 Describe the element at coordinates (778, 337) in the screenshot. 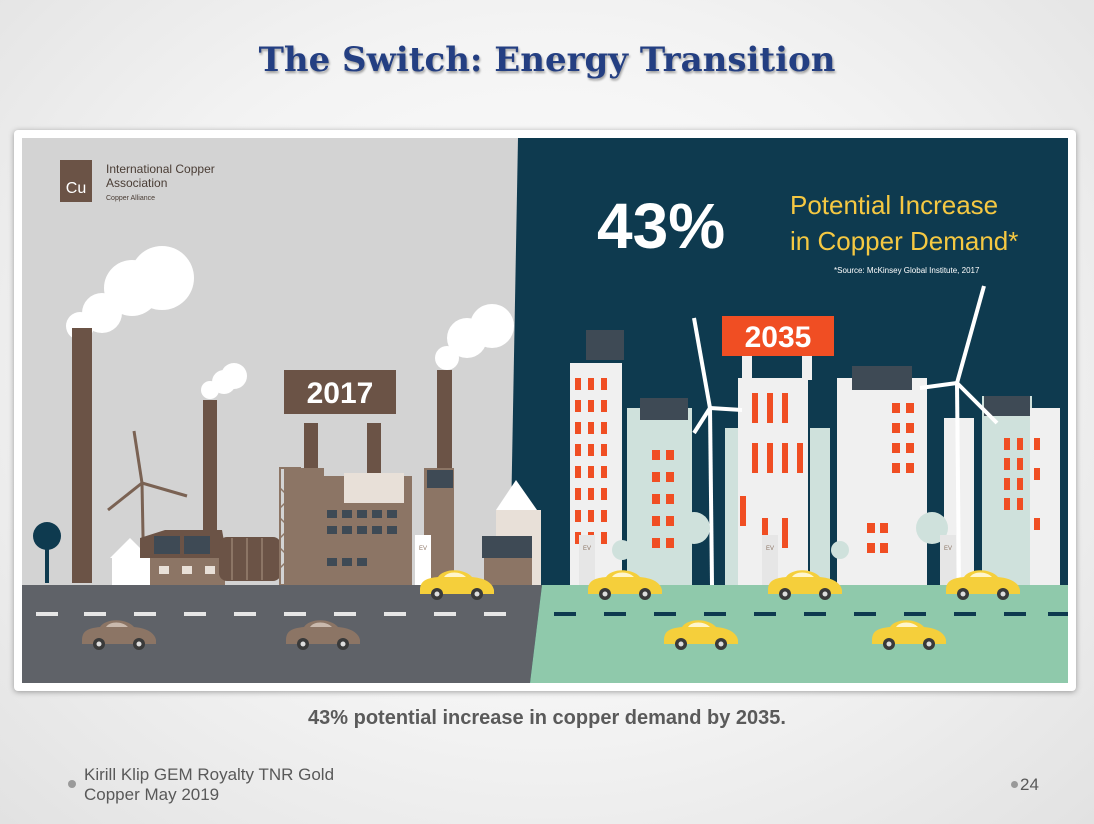

I see `year-2035-sign: 2035` at that location.